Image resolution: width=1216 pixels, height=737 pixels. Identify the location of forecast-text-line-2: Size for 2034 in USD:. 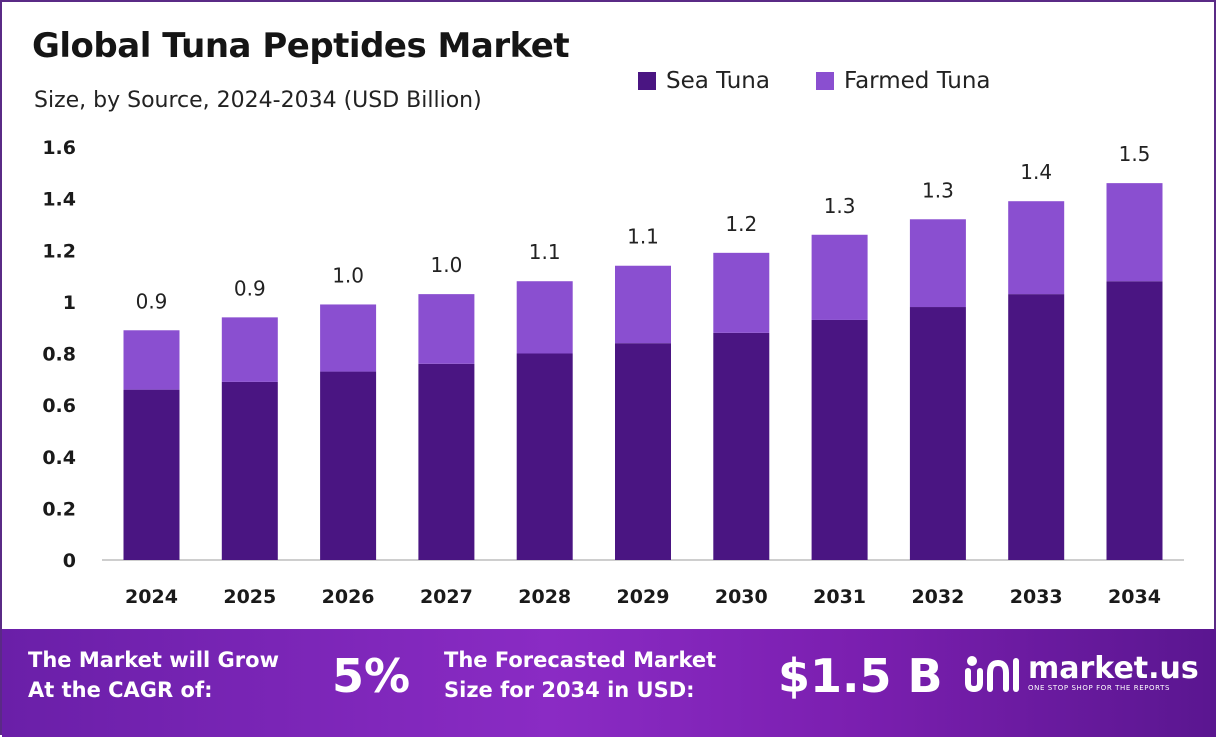
(569, 690).